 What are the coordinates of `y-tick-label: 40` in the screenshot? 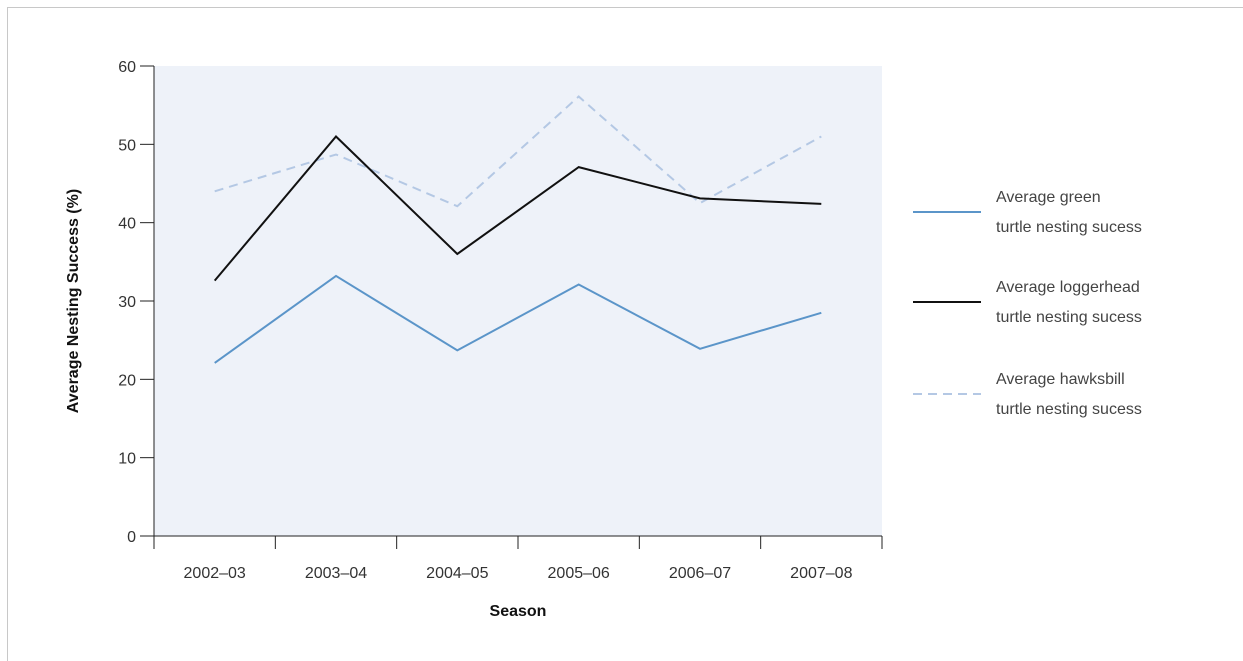 It's located at (127, 224).